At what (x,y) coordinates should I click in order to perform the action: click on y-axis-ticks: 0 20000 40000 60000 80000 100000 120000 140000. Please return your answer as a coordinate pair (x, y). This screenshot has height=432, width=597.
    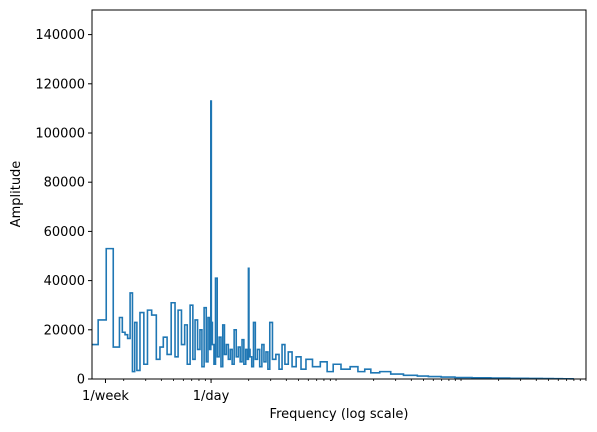
    Looking at the image, I should click on (63, 208).